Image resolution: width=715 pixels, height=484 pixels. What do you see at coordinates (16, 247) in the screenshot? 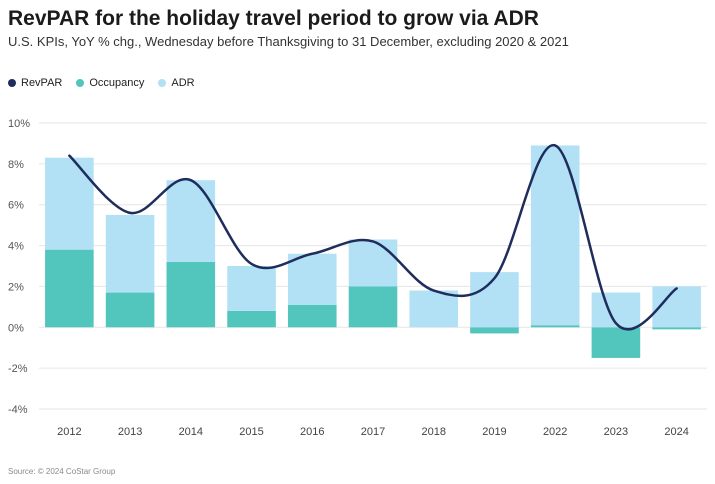
I see `y-tick-label: 4%` at bounding box center [16, 247].